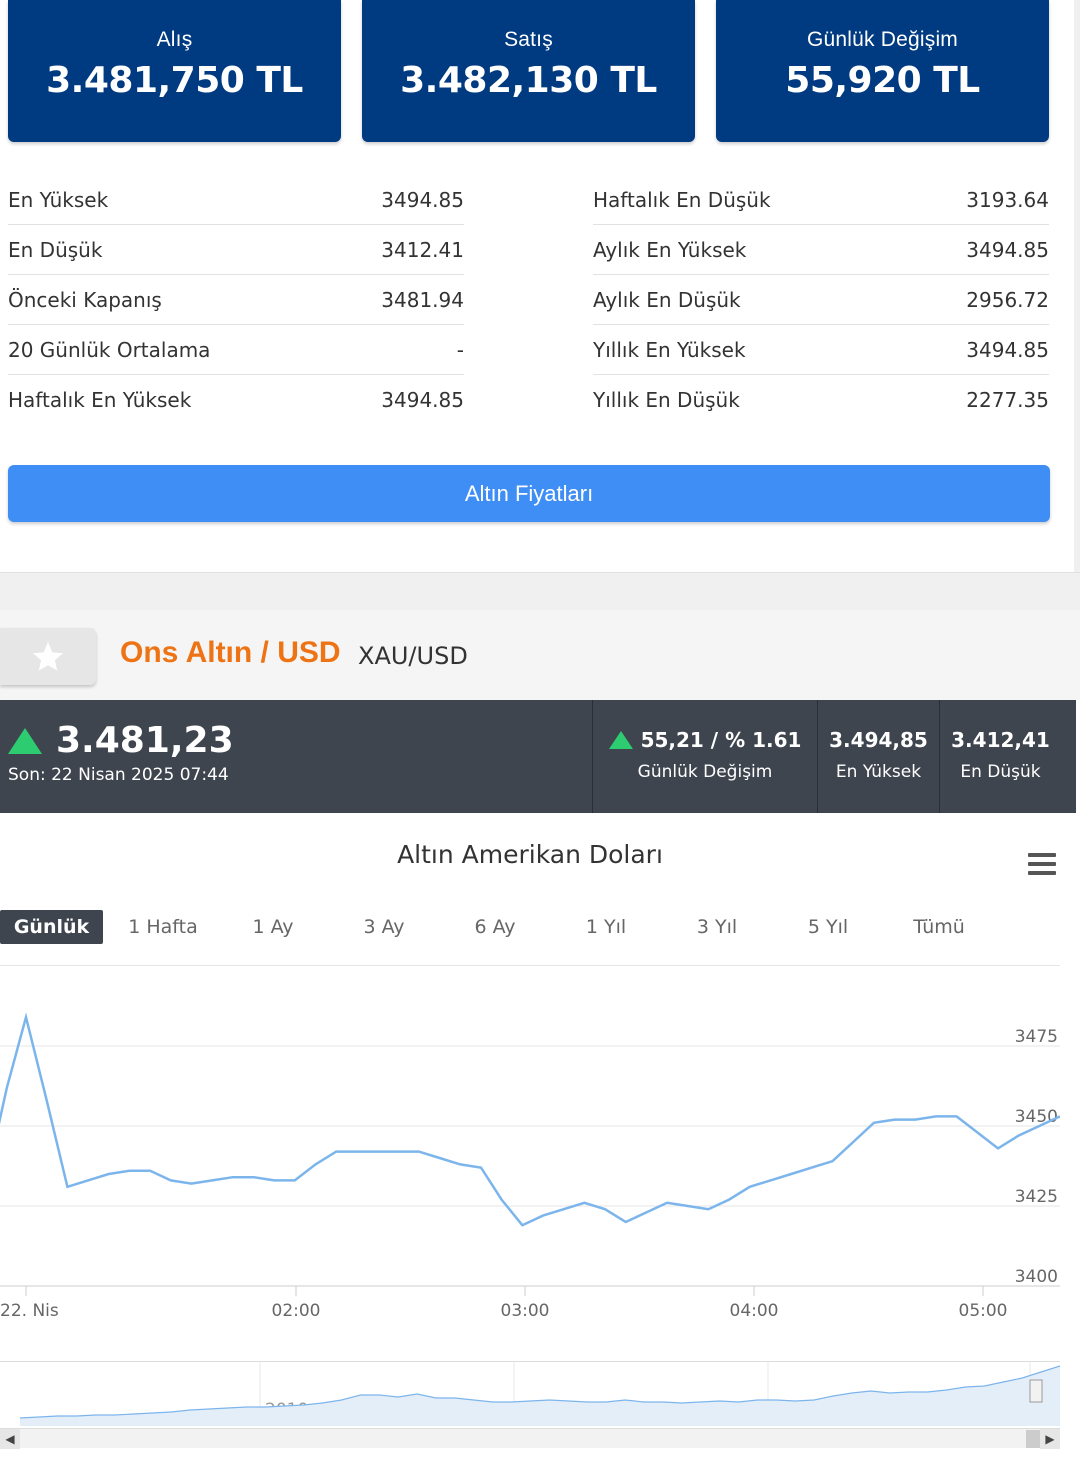  I want to click on range-1-month: 1 Ay, so click(273, 927).